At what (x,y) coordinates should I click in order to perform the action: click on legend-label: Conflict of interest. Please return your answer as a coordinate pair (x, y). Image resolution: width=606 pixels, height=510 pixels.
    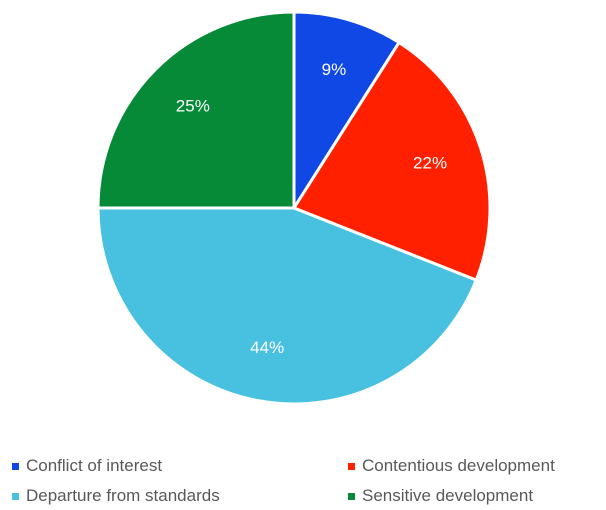
    Looking at the image, I should click on (94, 465).